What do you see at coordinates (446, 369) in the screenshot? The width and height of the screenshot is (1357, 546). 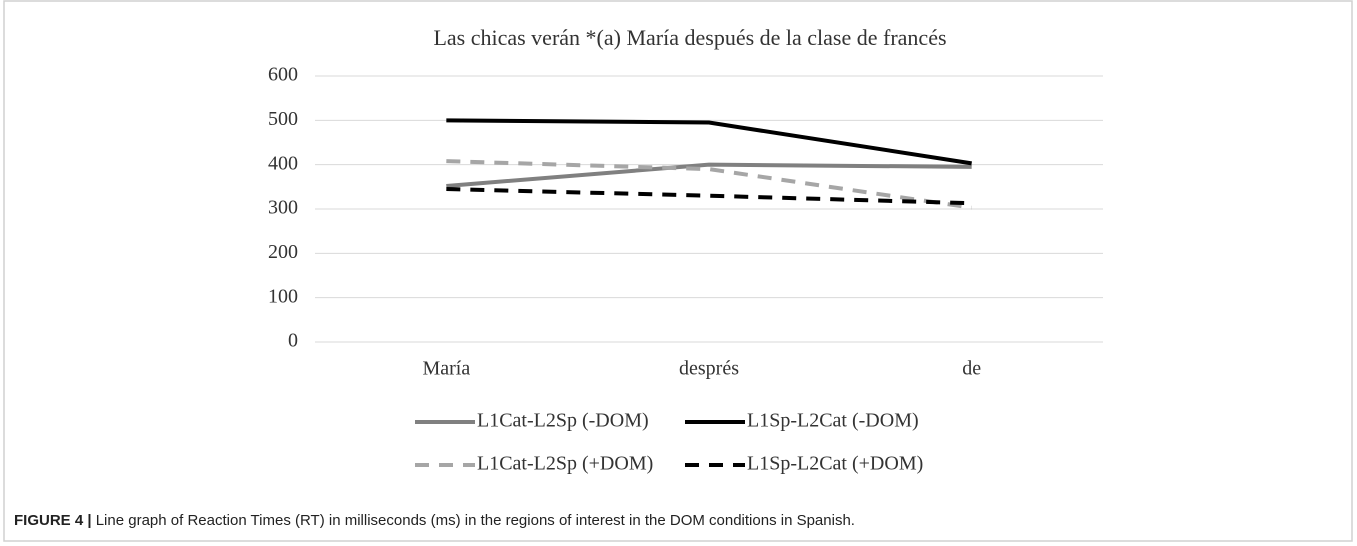 I see `x-tick-label: María` at bounding box center [446, 369].